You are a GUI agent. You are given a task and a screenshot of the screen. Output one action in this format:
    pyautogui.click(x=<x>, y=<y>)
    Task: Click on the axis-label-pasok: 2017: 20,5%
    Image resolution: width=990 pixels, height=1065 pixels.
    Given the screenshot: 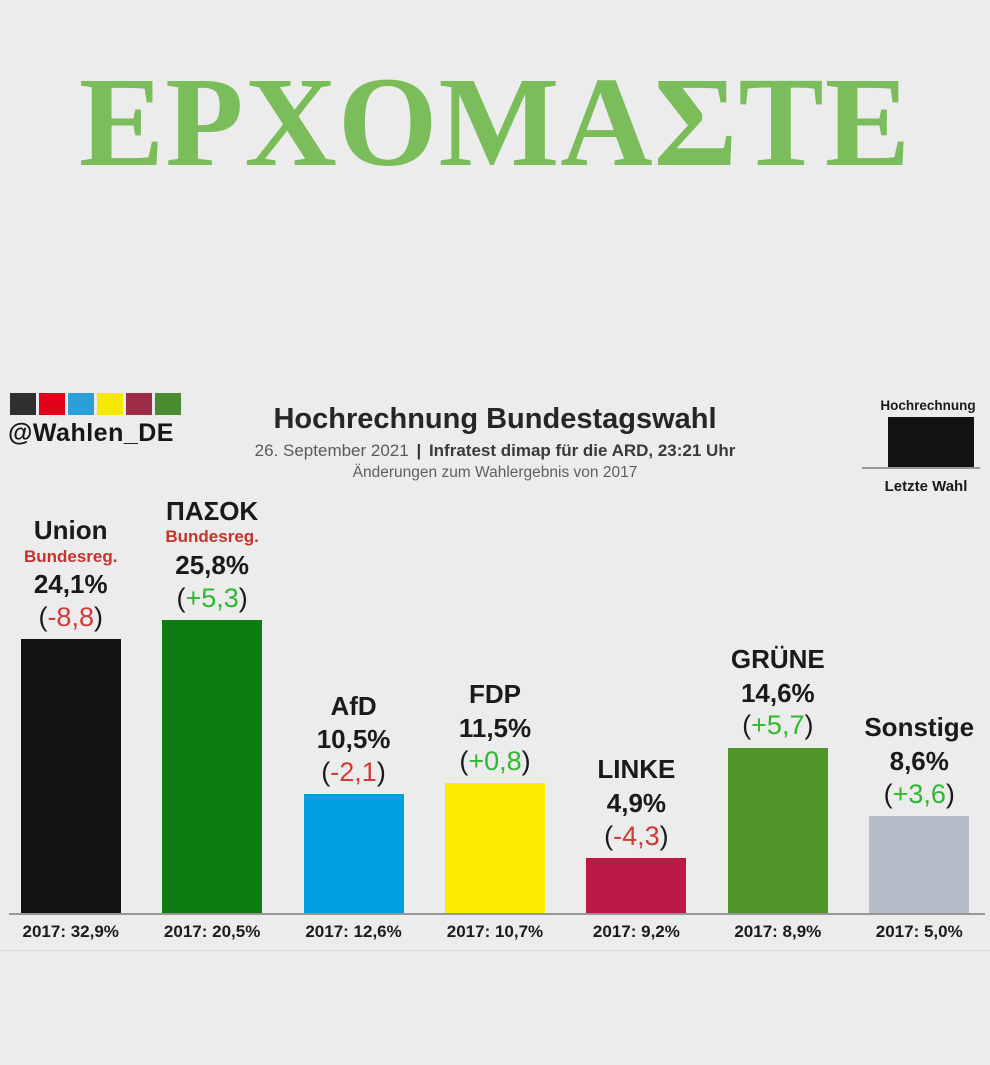 What is the action you would take?
    pyautogui.click(x=212, y=931)
    